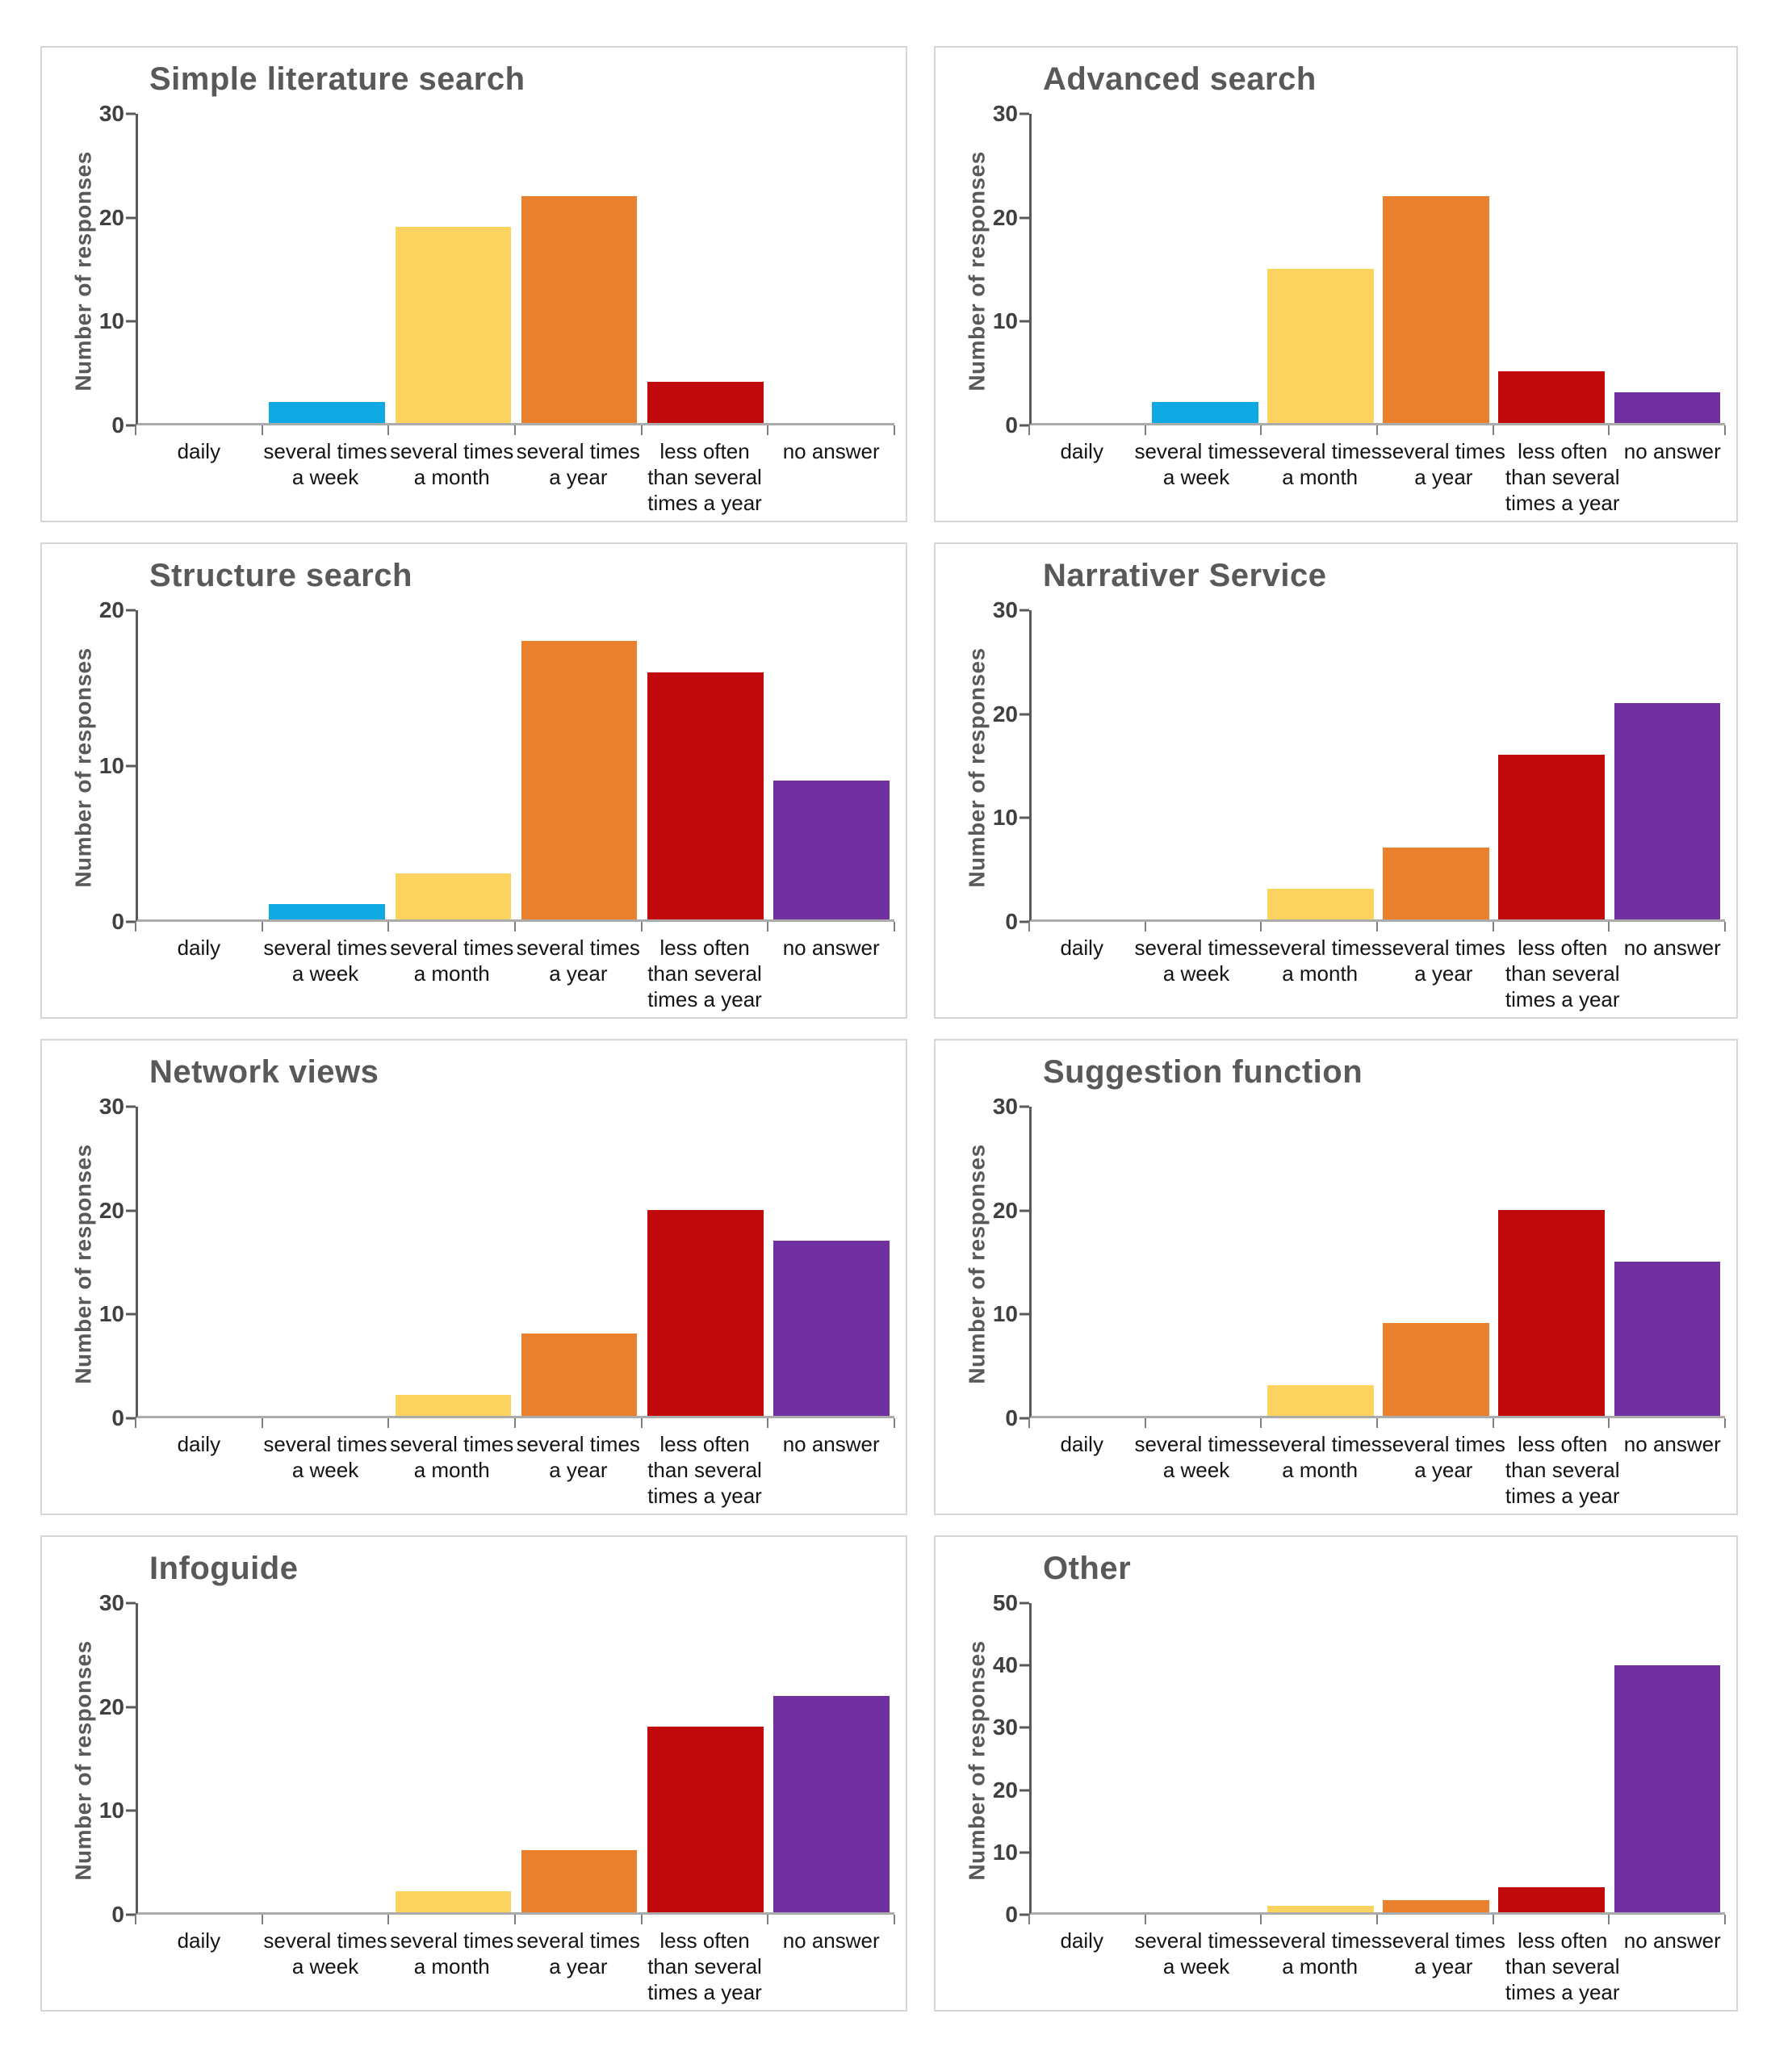 The width and height of the screenshot is (1792, 2060). I want to click on x-category-label-line: a year, so click(1443, 973).